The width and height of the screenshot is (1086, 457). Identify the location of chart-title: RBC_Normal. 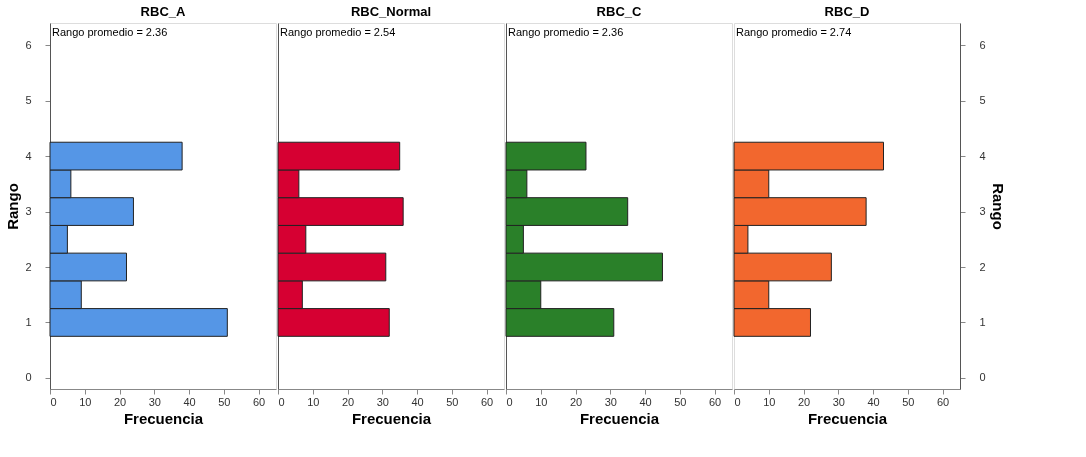
(391, 11).